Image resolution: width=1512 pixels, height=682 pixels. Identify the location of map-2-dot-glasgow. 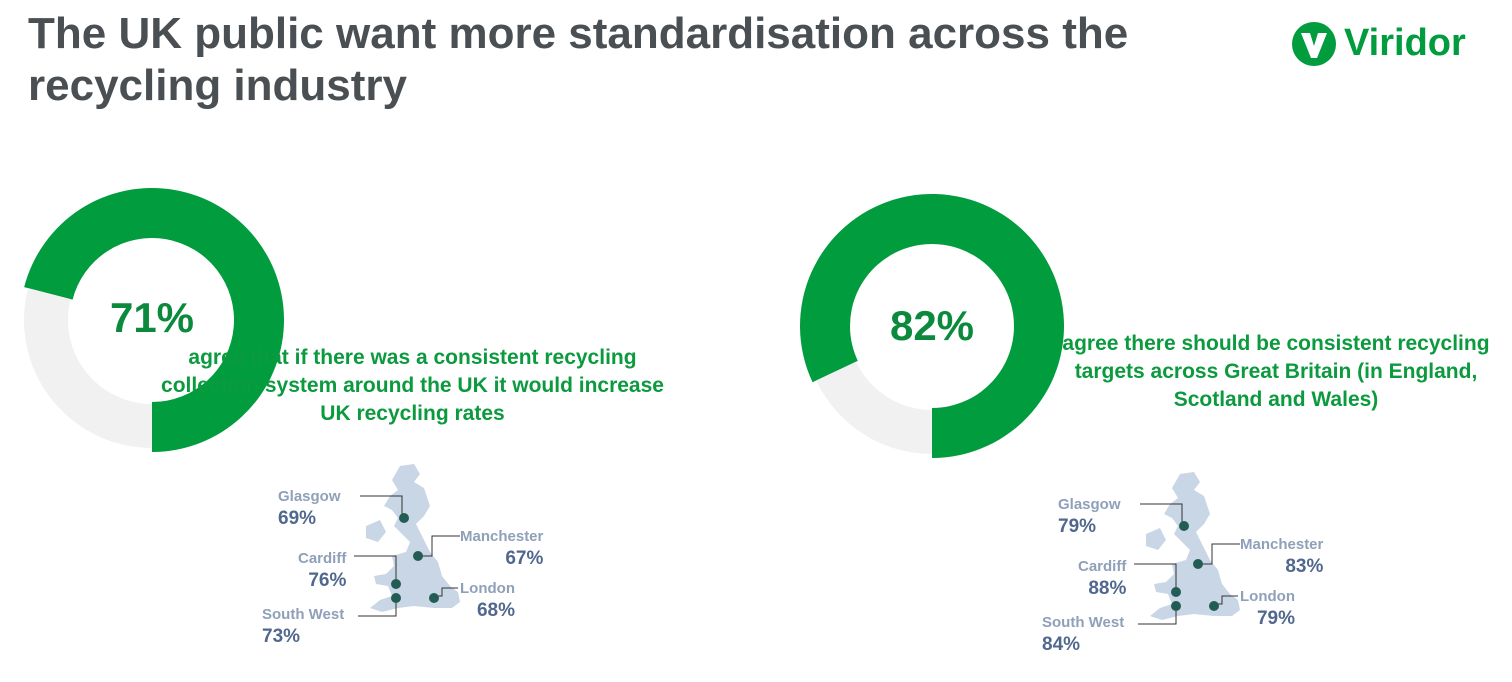
(1184, 526).